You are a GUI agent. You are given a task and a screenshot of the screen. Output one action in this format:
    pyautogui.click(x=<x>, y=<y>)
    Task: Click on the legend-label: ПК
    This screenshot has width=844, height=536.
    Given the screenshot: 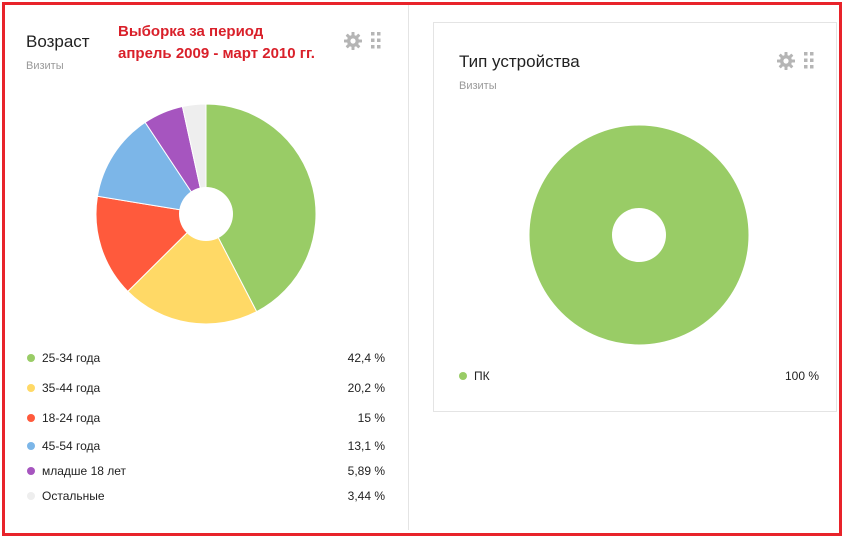 What is the action you would take?
    pyautogui.click(x=482, y=376)
    